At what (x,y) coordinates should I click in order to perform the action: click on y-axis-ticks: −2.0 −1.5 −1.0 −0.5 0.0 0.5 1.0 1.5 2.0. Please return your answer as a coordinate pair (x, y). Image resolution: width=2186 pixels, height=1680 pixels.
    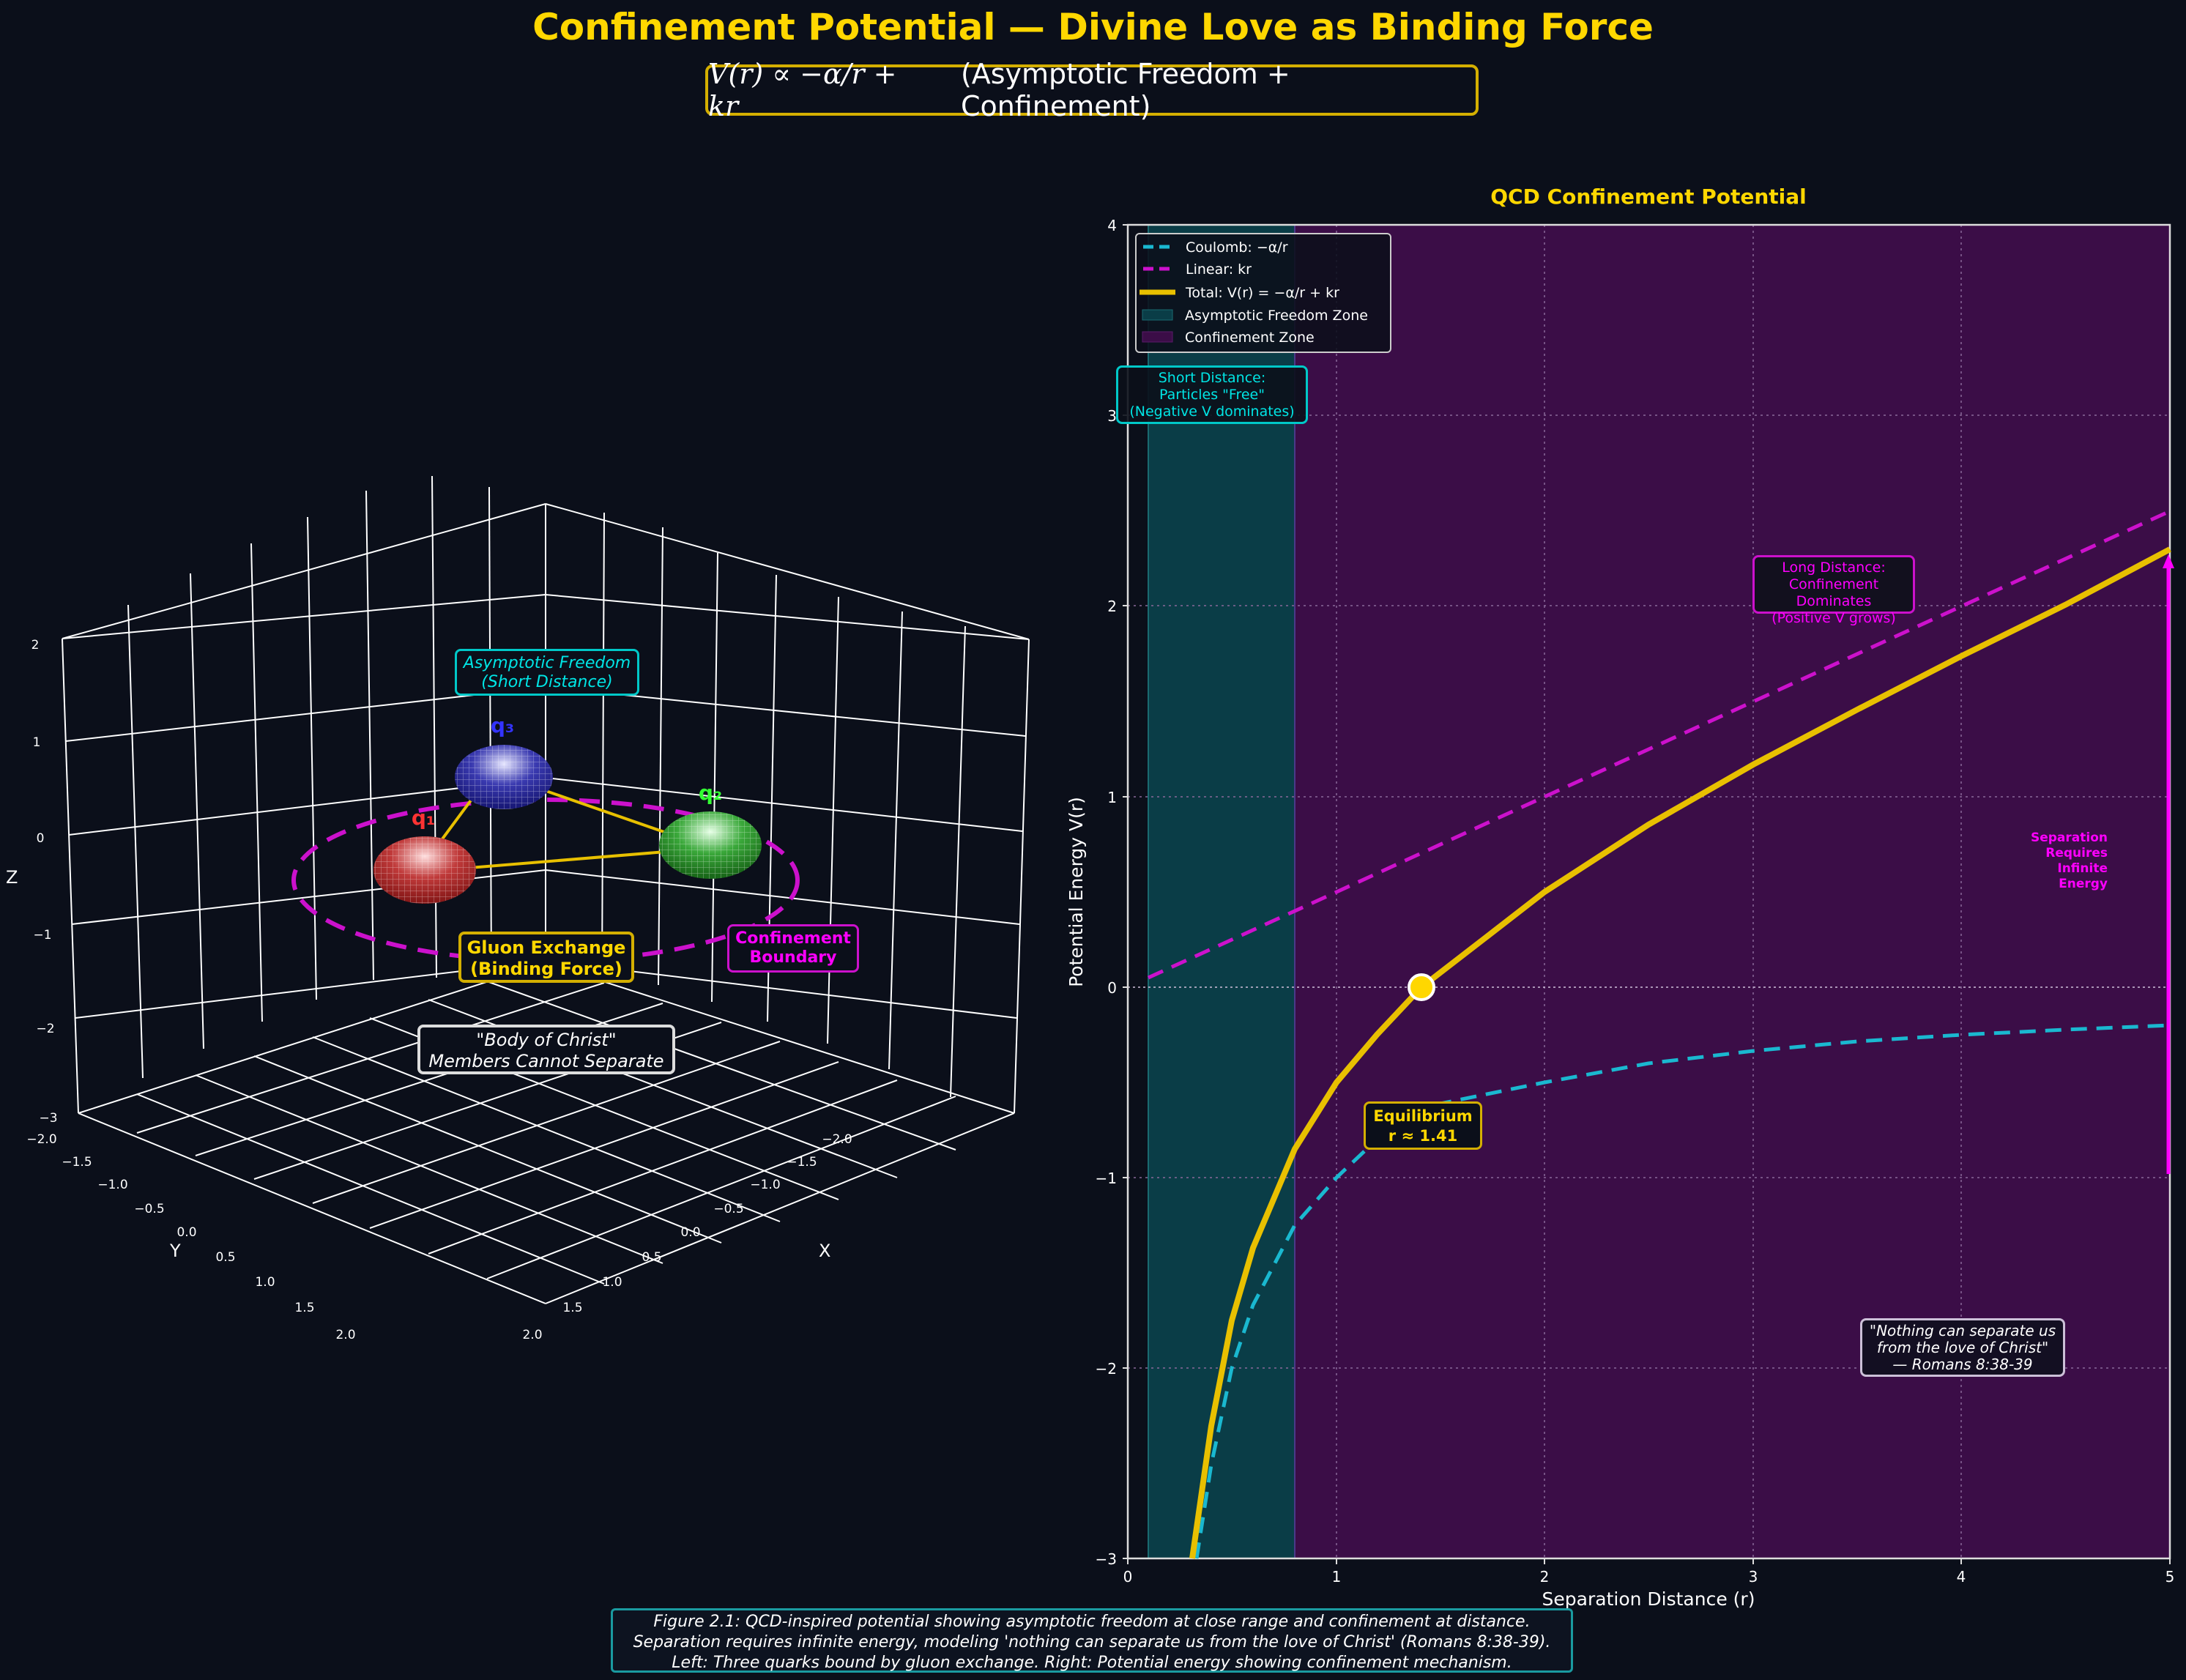
    Looking at the image, I should click on (190, 1237).